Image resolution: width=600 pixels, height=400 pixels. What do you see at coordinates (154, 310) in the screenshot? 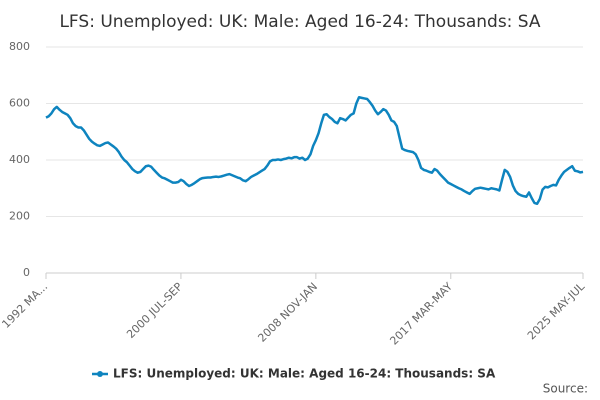
I see `x-tick-label: 2000 JUL-SEP` at bounding box center [154, 310].